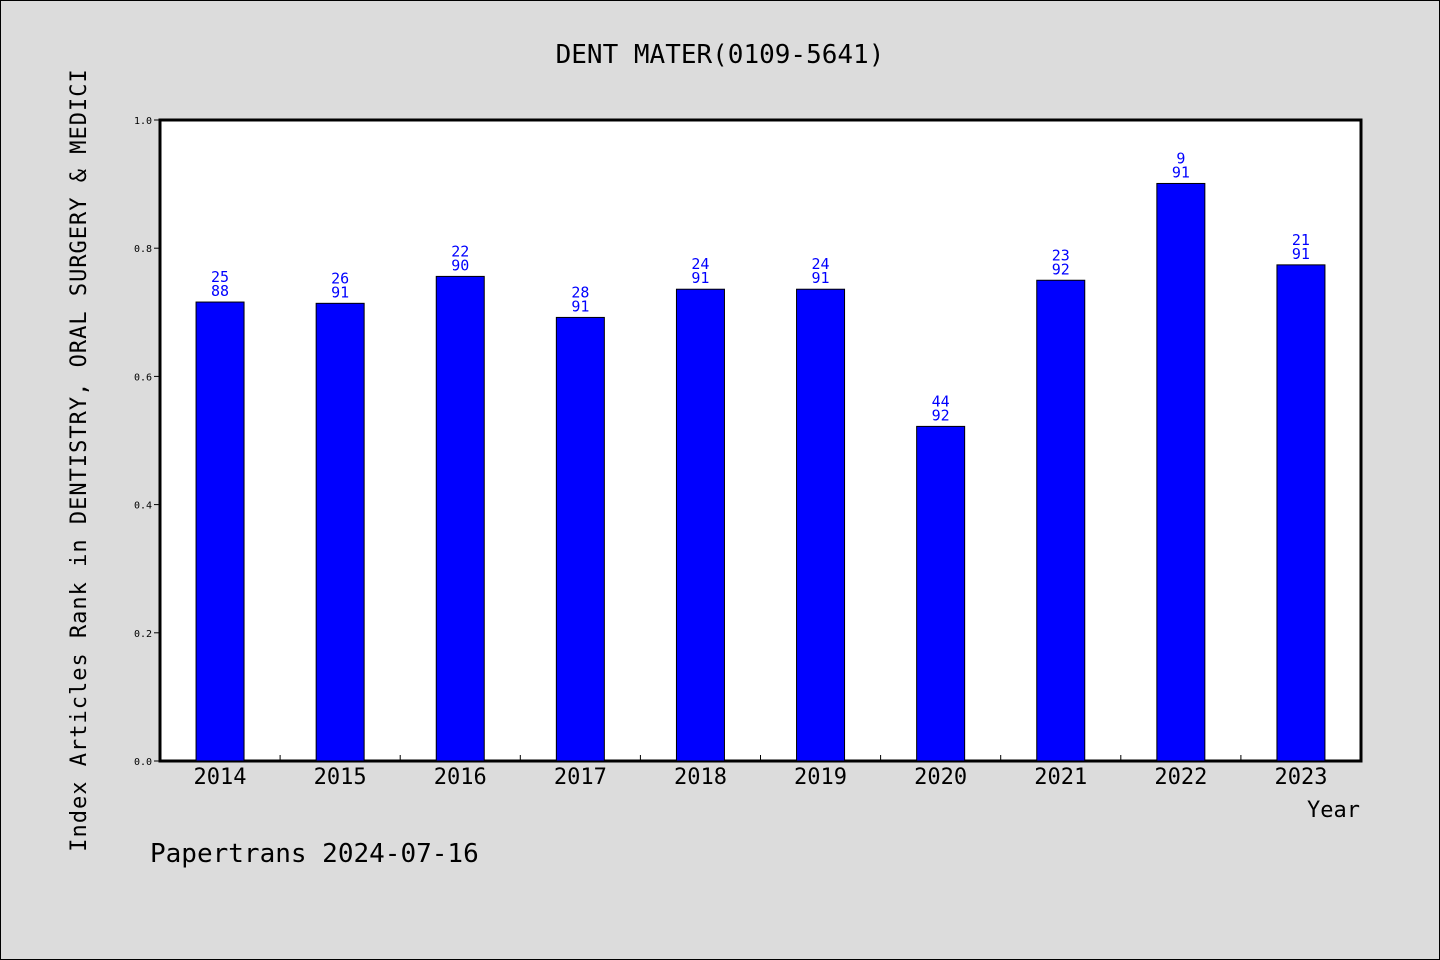 The width and height of the screenshot is (1440, 960). What do you see at coordinates (147, 442) in the screenshot?
I see `y-ticks: 0.0 0.2 0.4 0.6 0.8 1.0` at bounding box center [147, 442].